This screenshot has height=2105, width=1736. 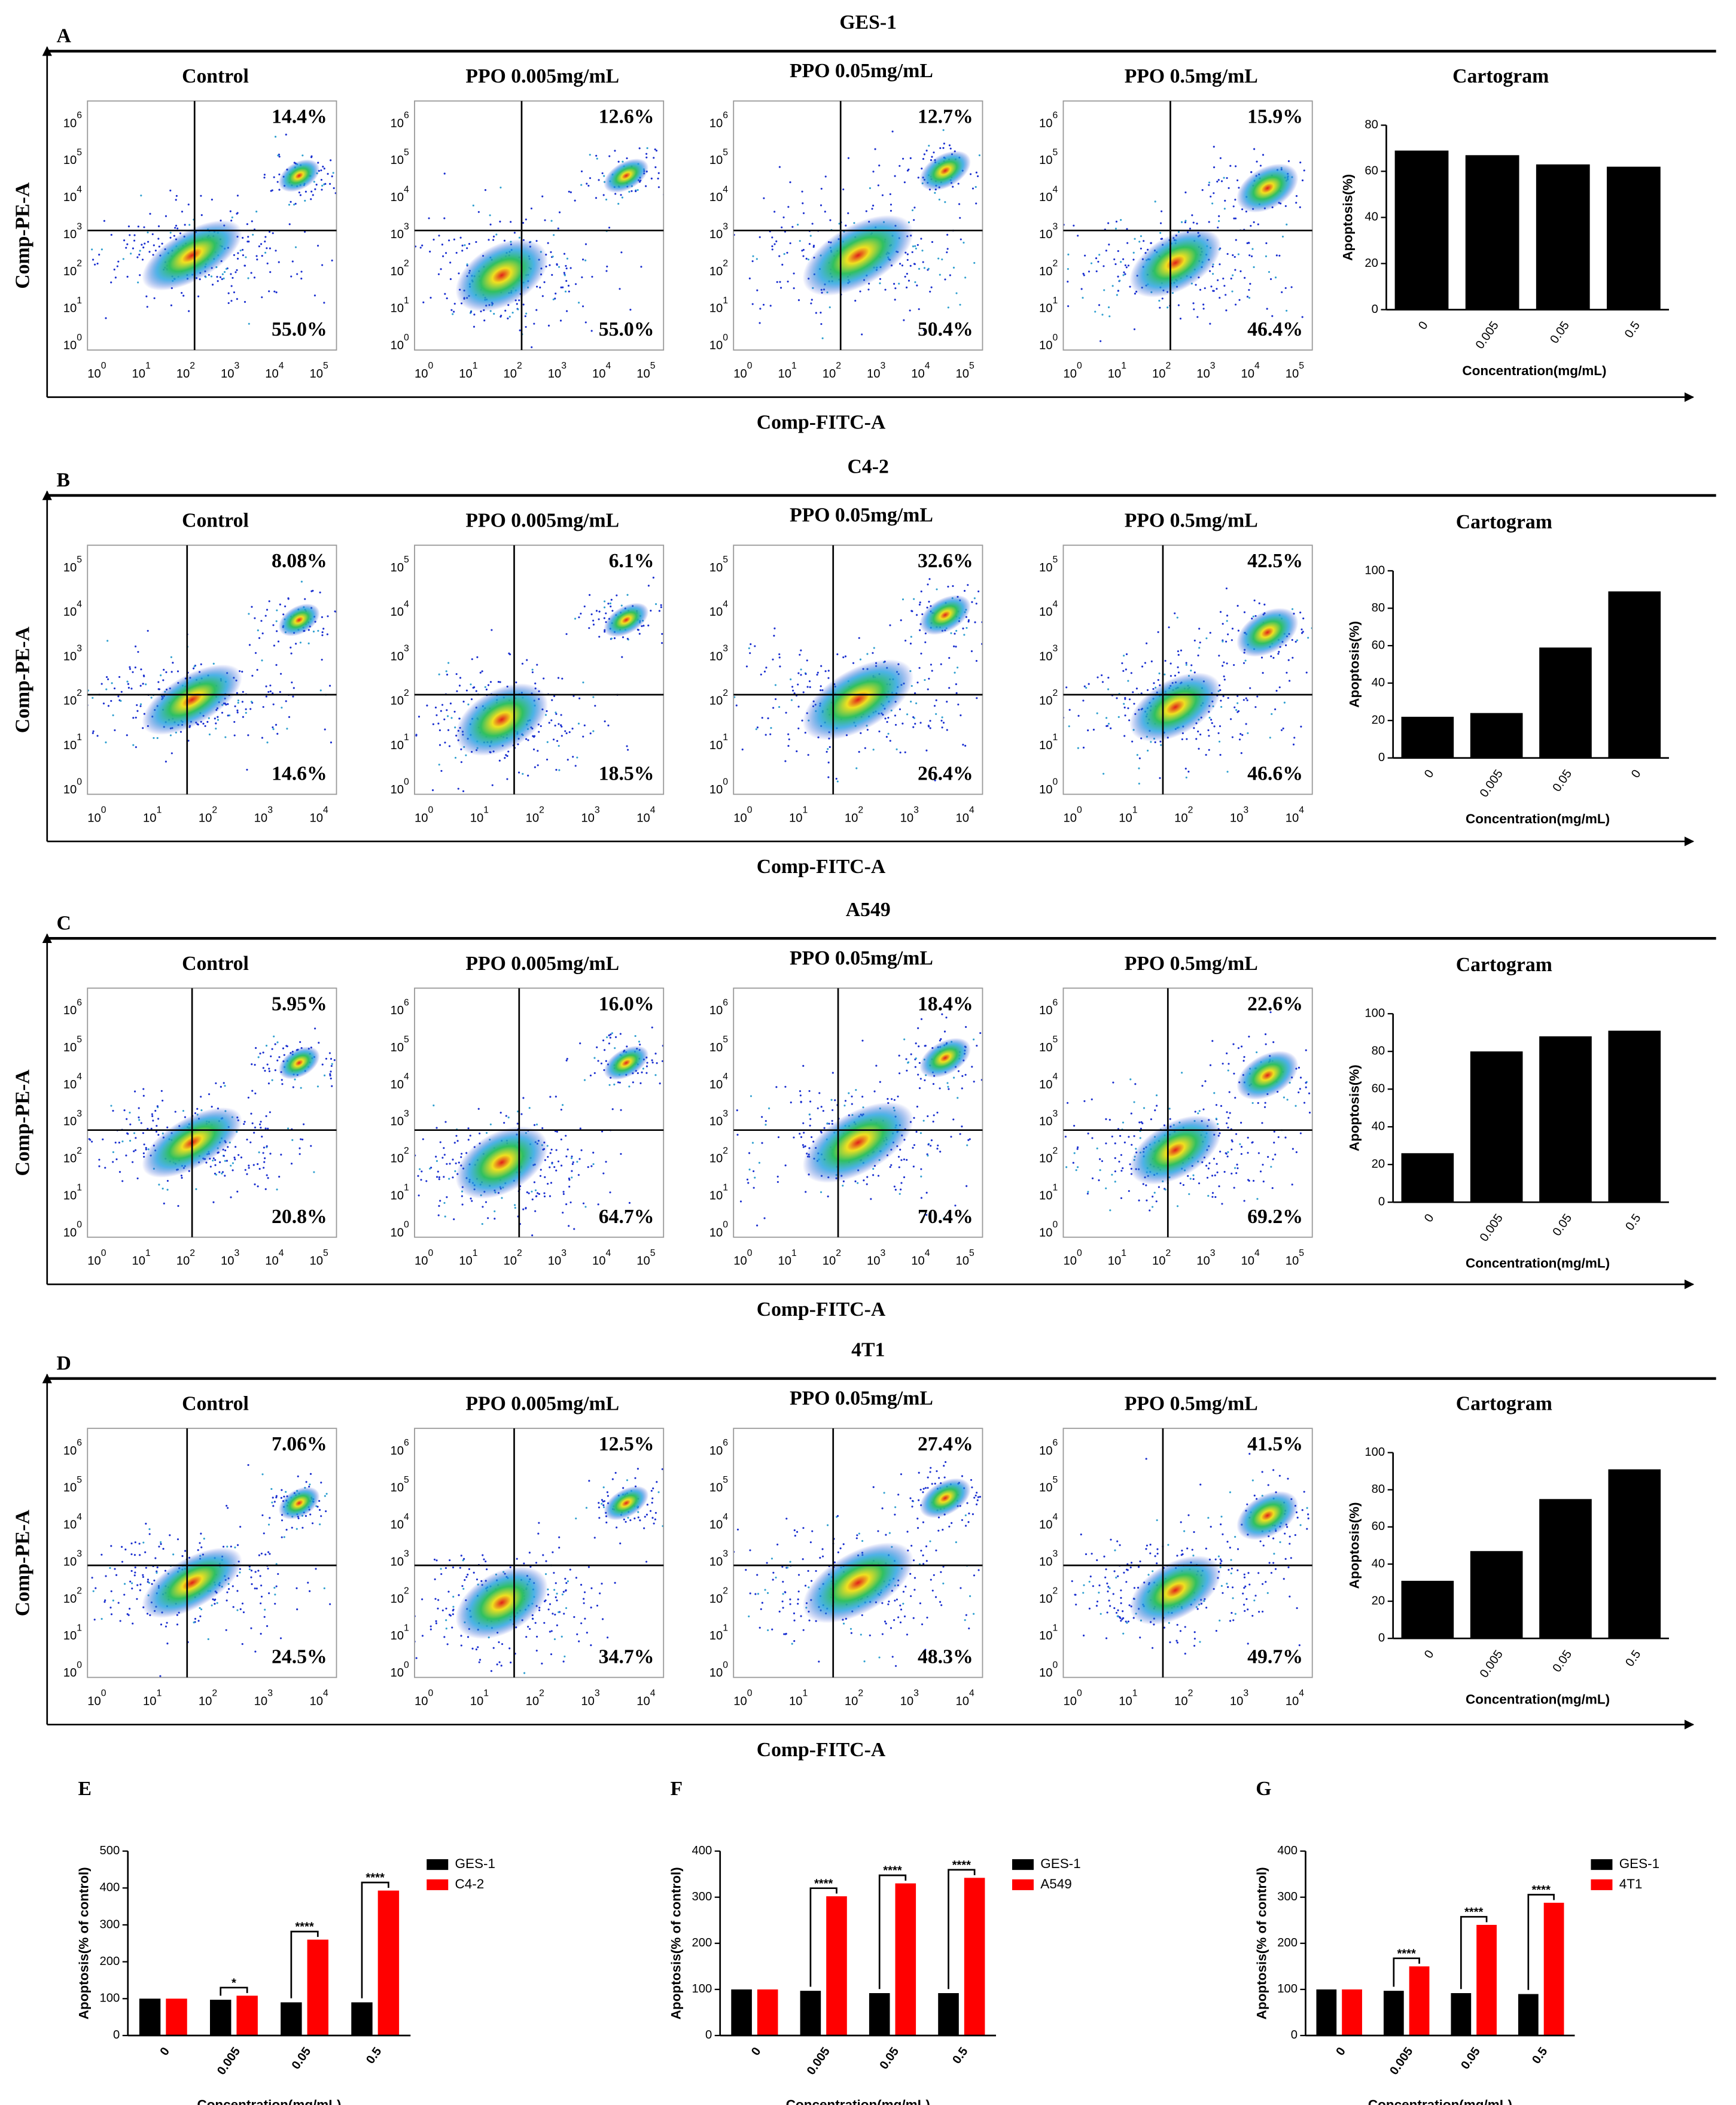 What do you see at coordinates (862, 958) in the screenshot?
I see `plot-title: PPO 0.05mg/mL` at bounding box center [862, 958].